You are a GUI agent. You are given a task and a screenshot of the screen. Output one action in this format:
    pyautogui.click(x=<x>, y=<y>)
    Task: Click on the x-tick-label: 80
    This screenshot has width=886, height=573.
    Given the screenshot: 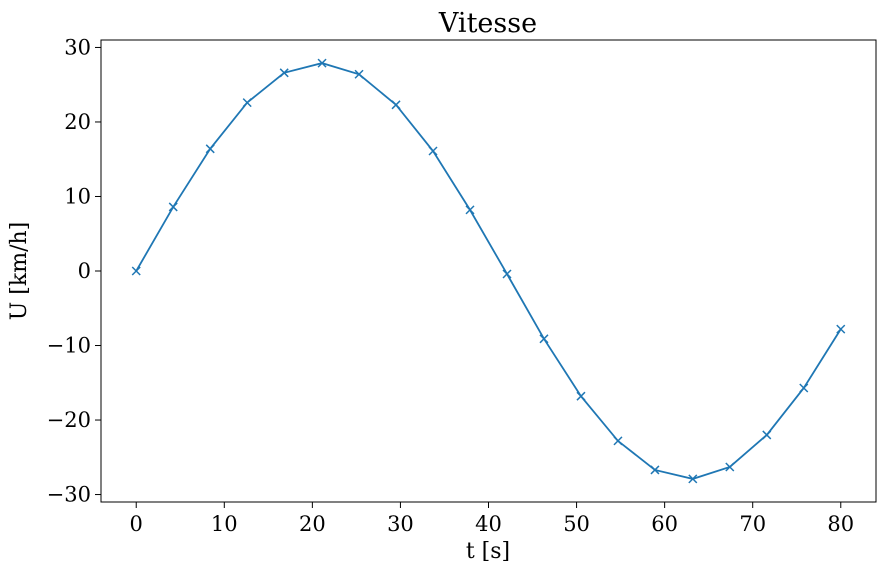 What is the action you would take?
    pyautogui.click(x=840, y=524)
    